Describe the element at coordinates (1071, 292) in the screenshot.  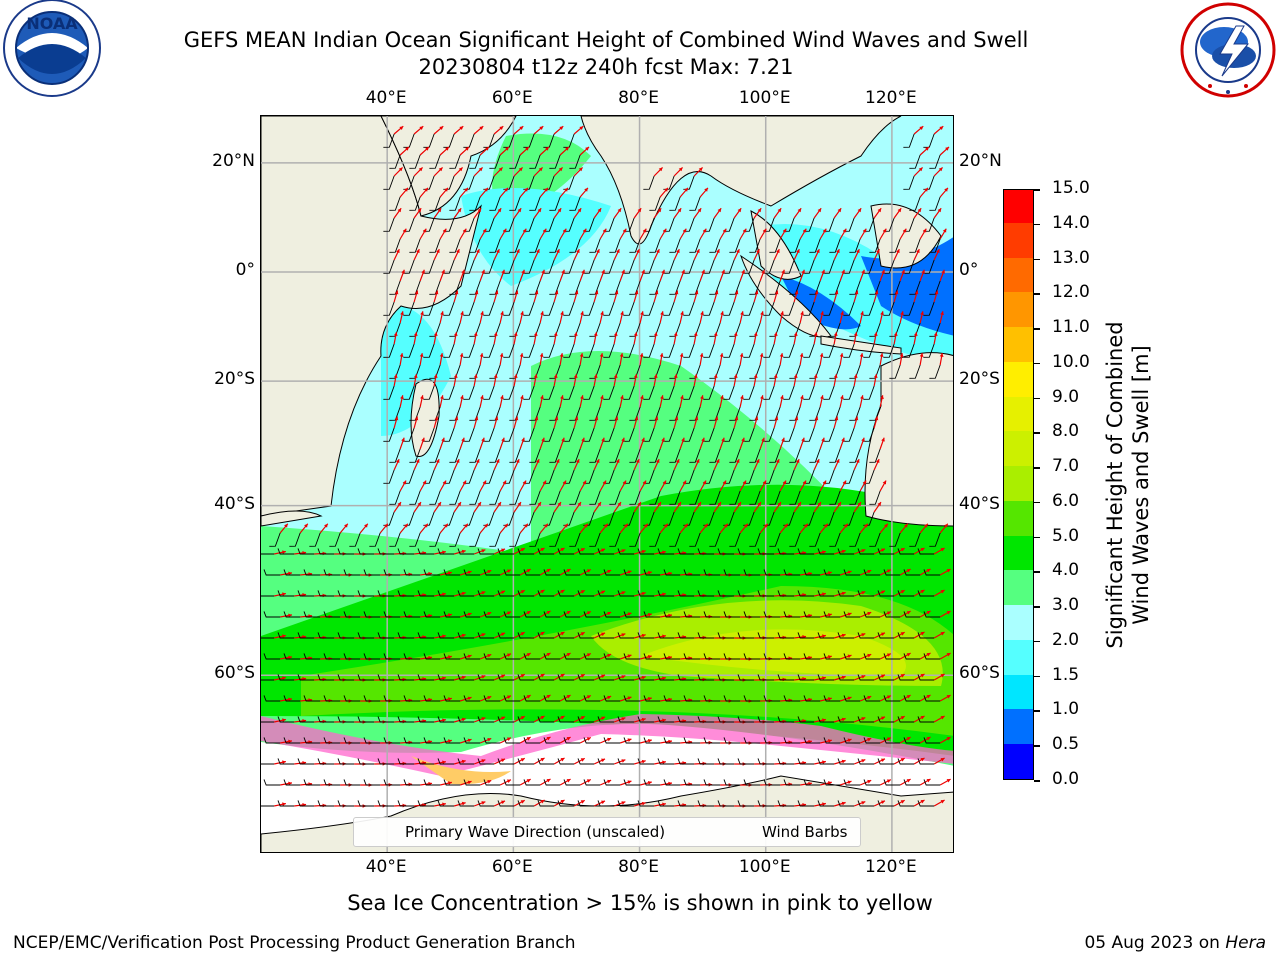
I see `colorbar-tick-label: 12.0` at that location.